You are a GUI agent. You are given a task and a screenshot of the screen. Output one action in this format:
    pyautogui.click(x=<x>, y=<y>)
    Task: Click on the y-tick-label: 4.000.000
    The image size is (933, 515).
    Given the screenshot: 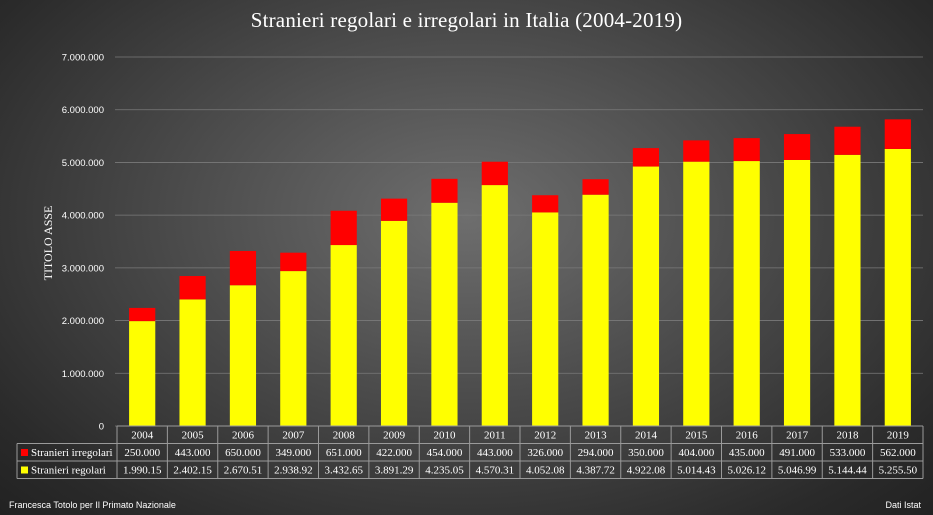 What is the action you would take?
    pyautogui.click(x=83, y=216)
    